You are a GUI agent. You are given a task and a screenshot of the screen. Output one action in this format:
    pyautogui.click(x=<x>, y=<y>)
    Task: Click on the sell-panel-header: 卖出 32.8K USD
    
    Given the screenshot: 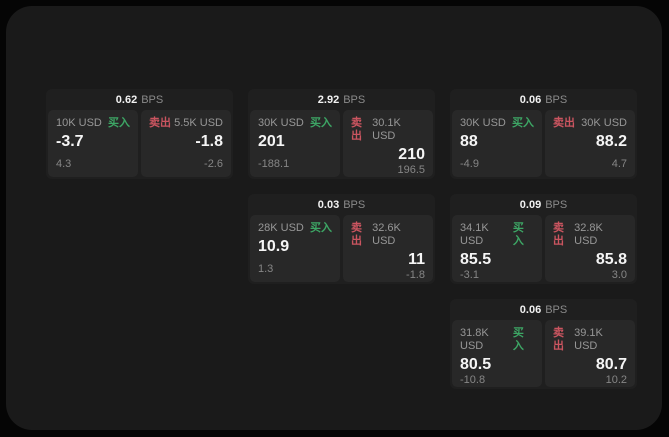 What is the action you would take?
    pyautogui.click(x=590, y=235)
    